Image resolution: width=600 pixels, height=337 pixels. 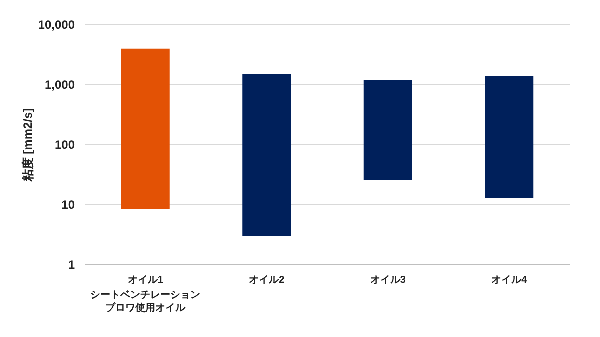 I want to click on y-tick-label: 100, so click(x=65, y=145).